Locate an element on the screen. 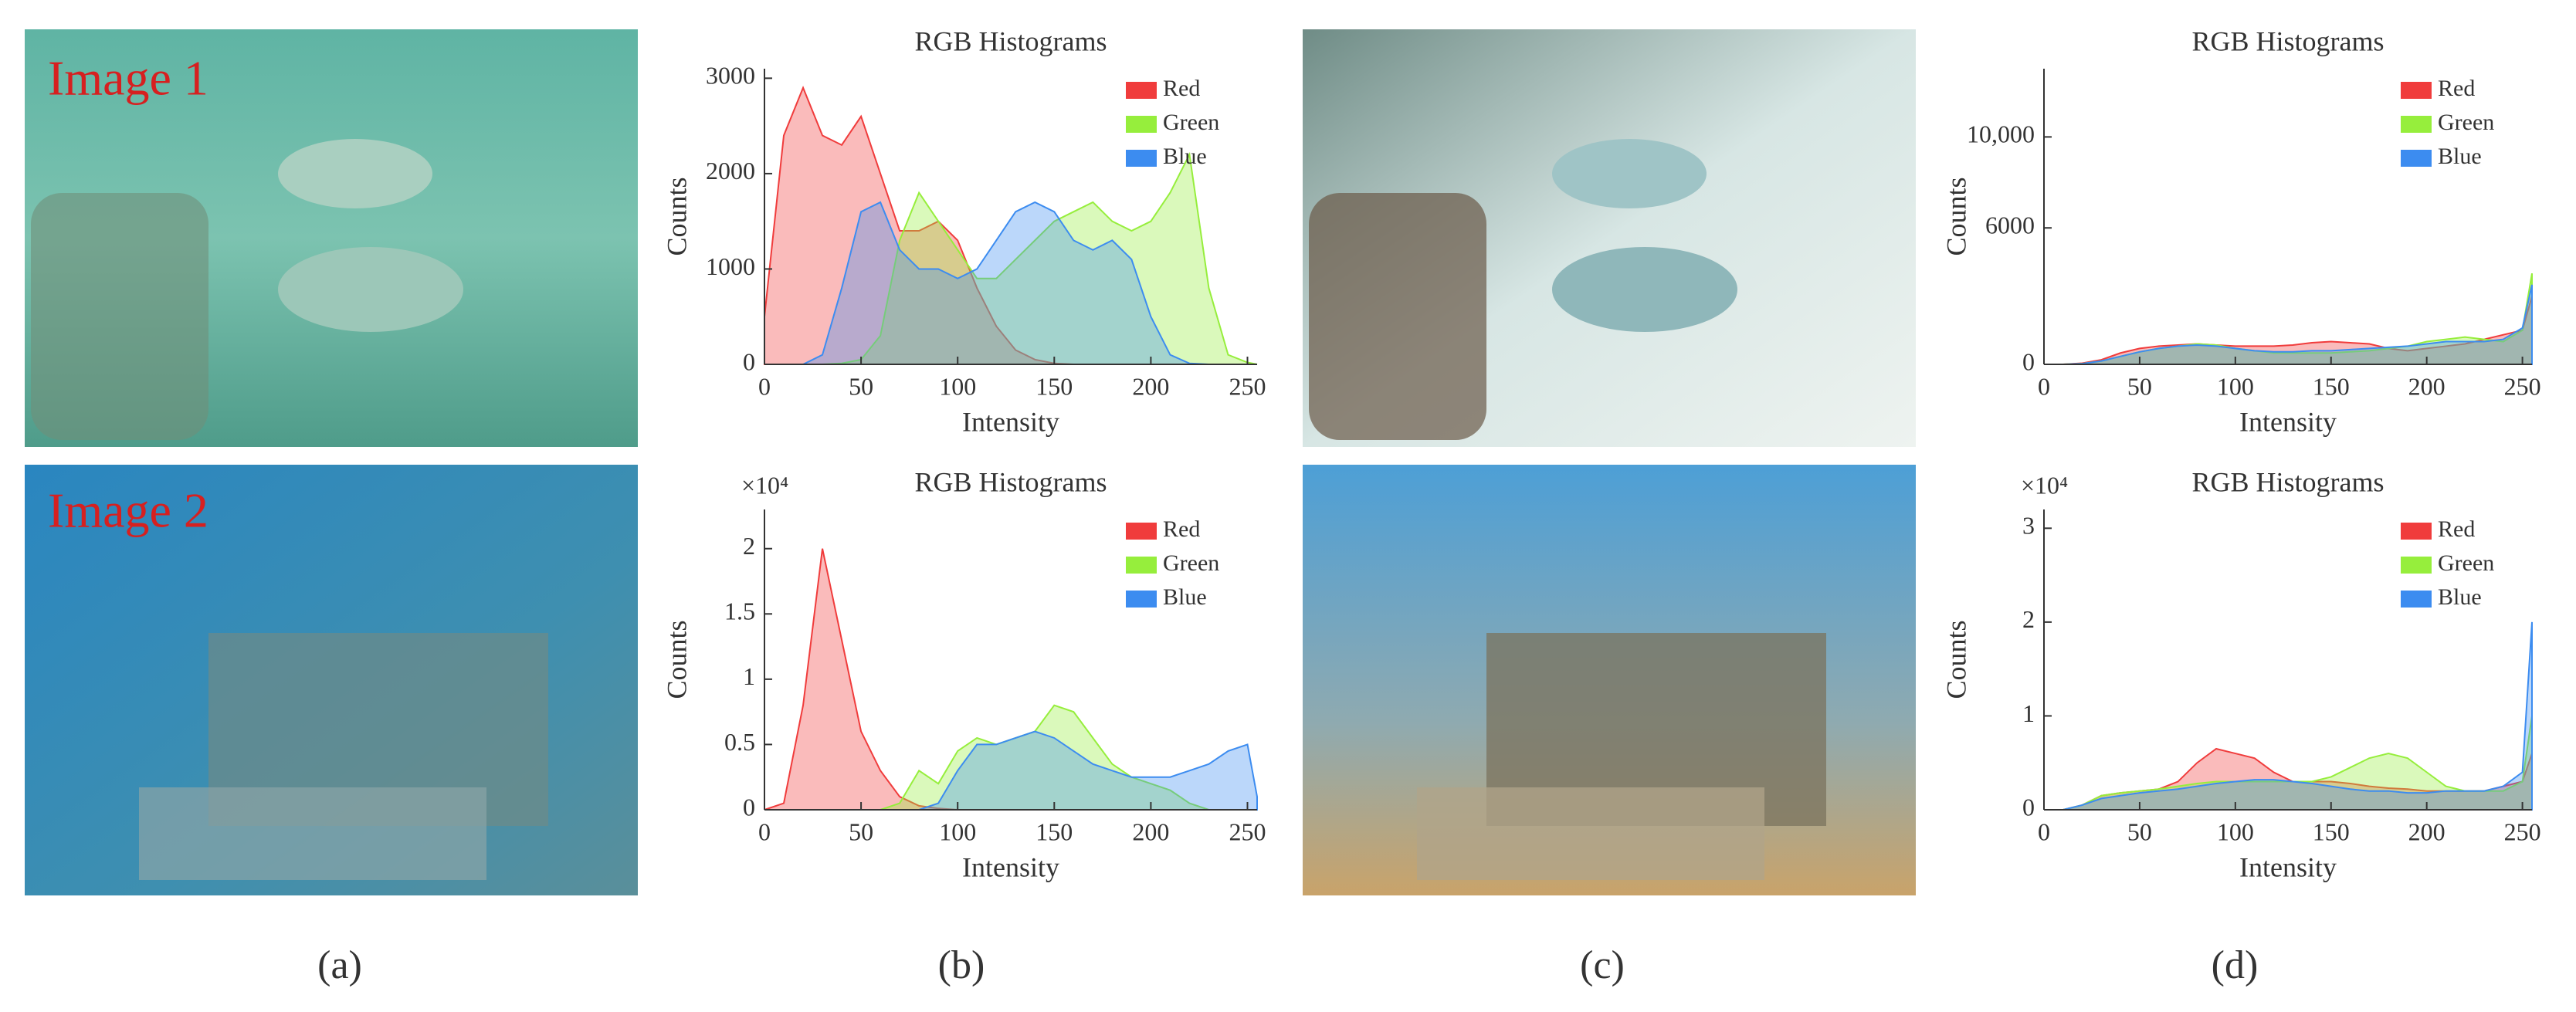 The height and width of the screenshot is (1012, 2576). y-tick-label: 6000 is located at coordinates (2010, 225).